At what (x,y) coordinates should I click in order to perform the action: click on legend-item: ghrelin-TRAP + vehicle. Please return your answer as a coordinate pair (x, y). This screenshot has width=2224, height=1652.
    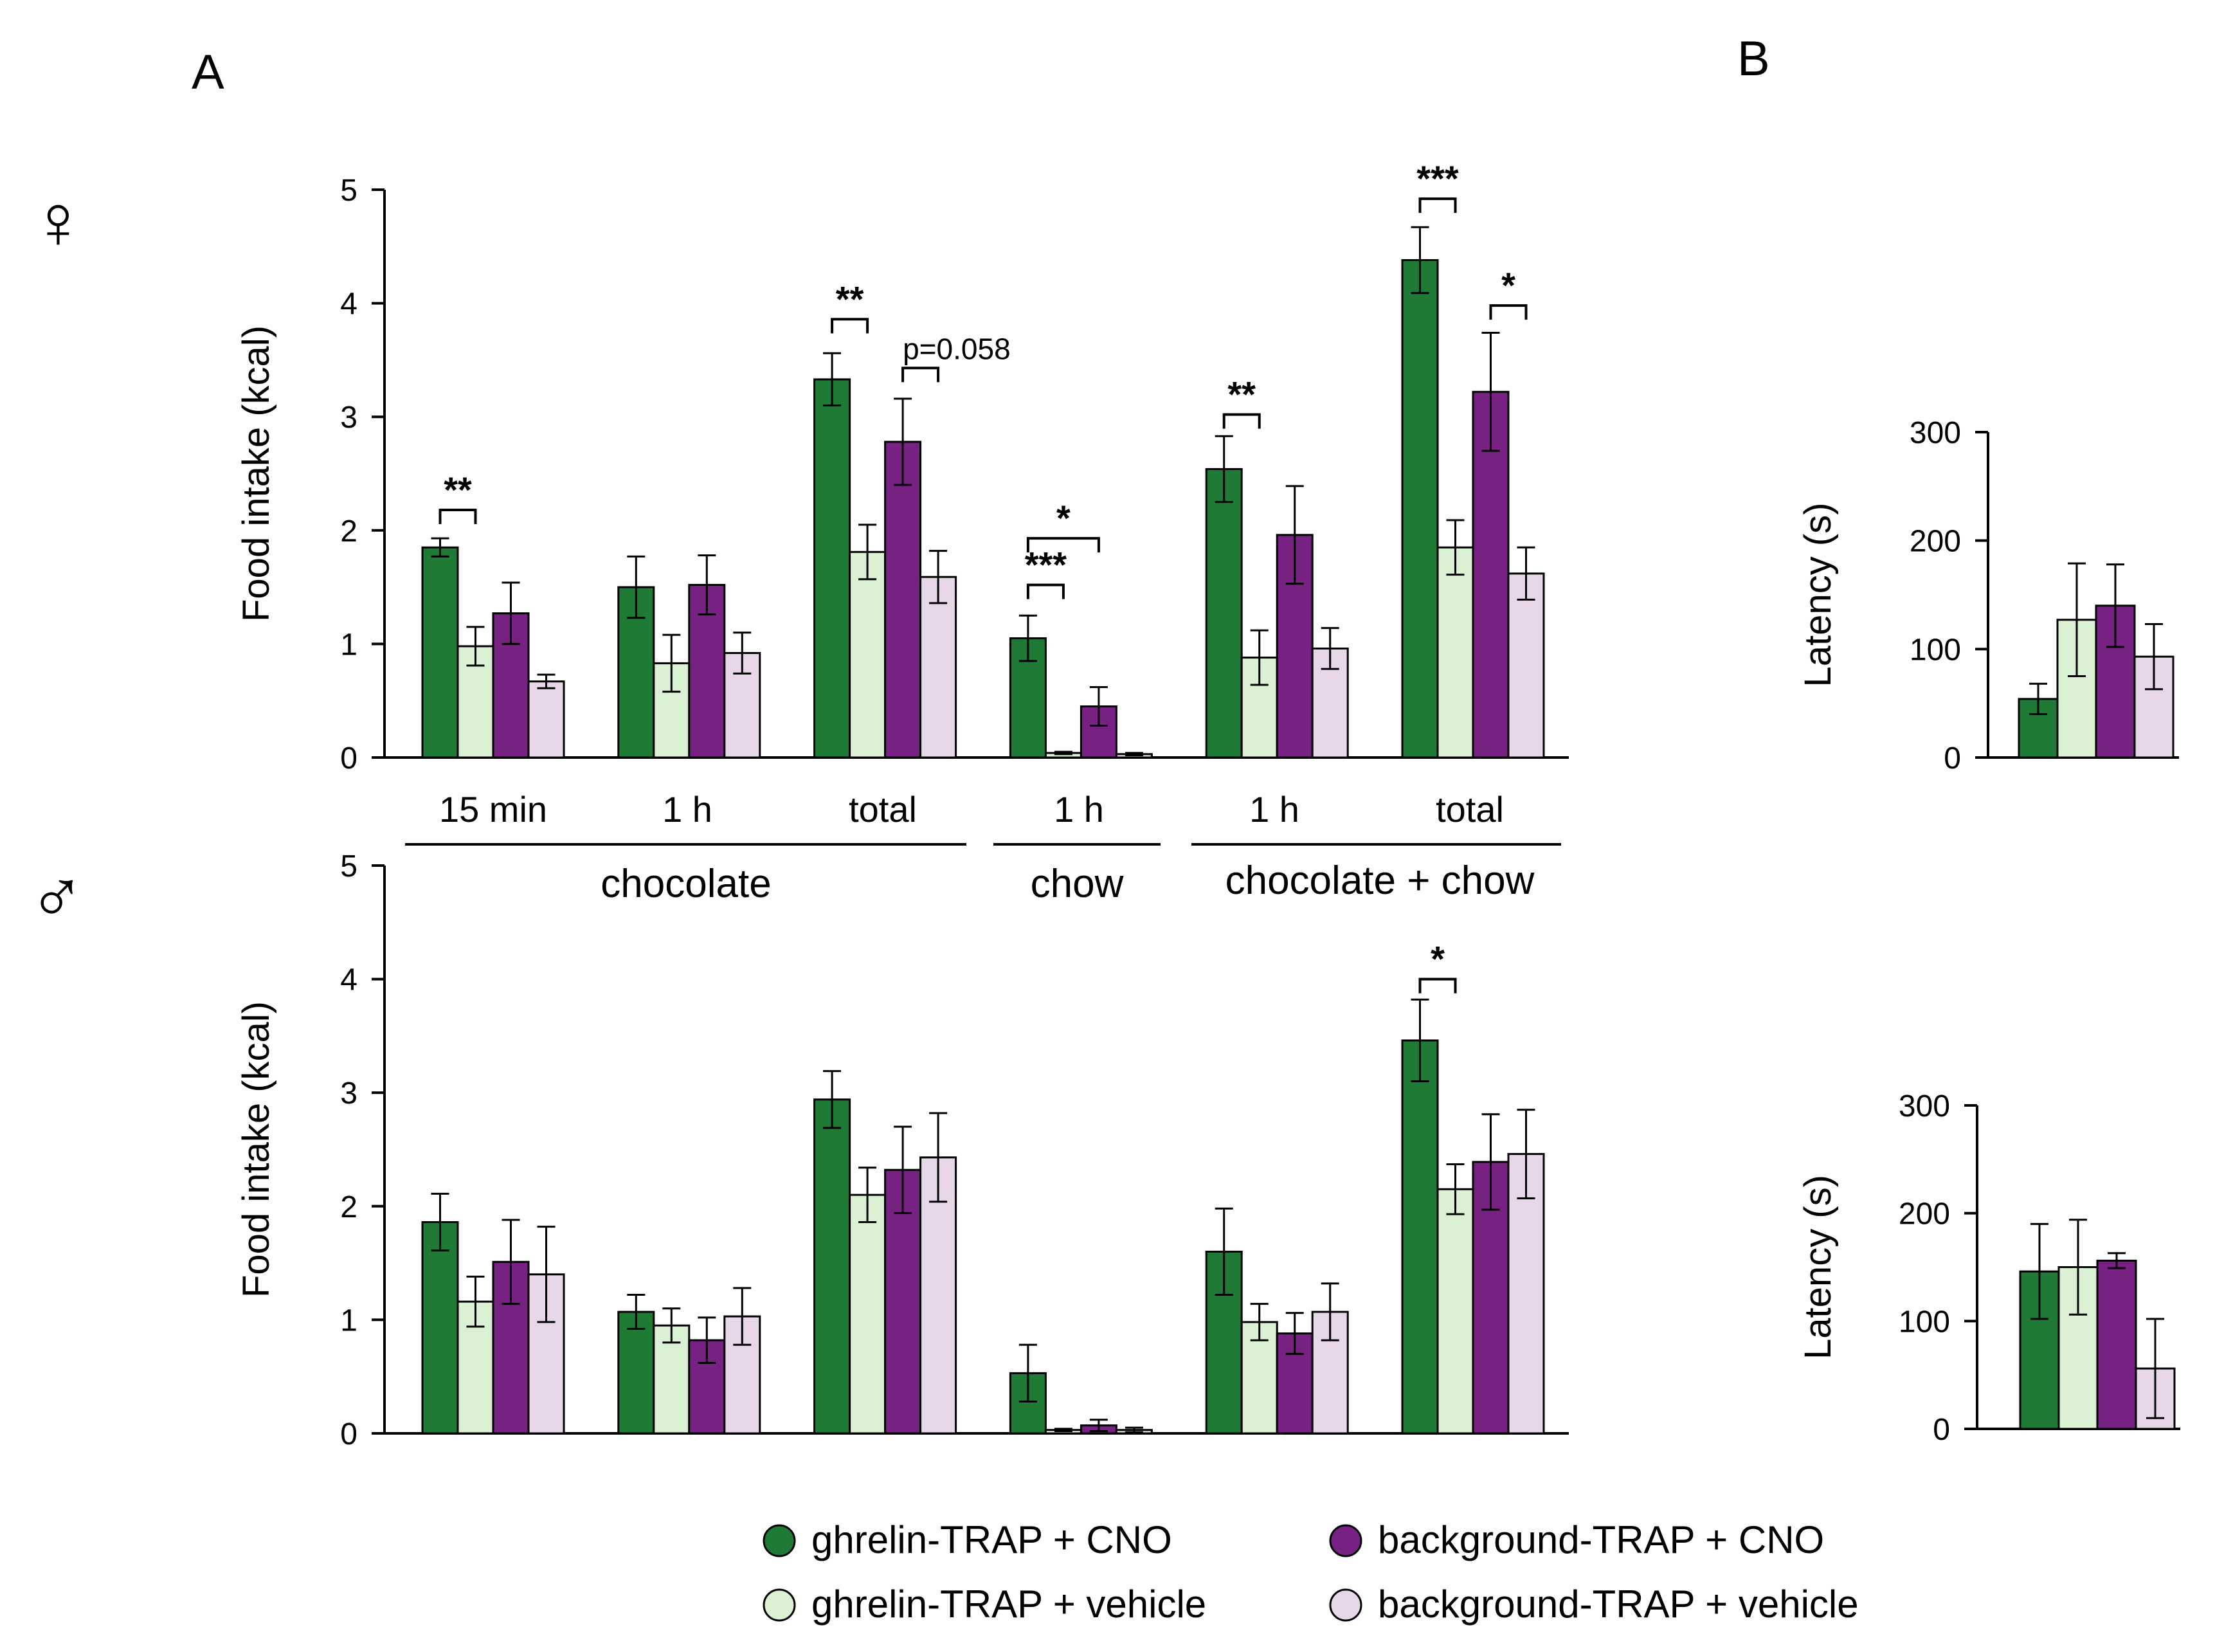
    Looking at the image, I should click on (985, 1604).